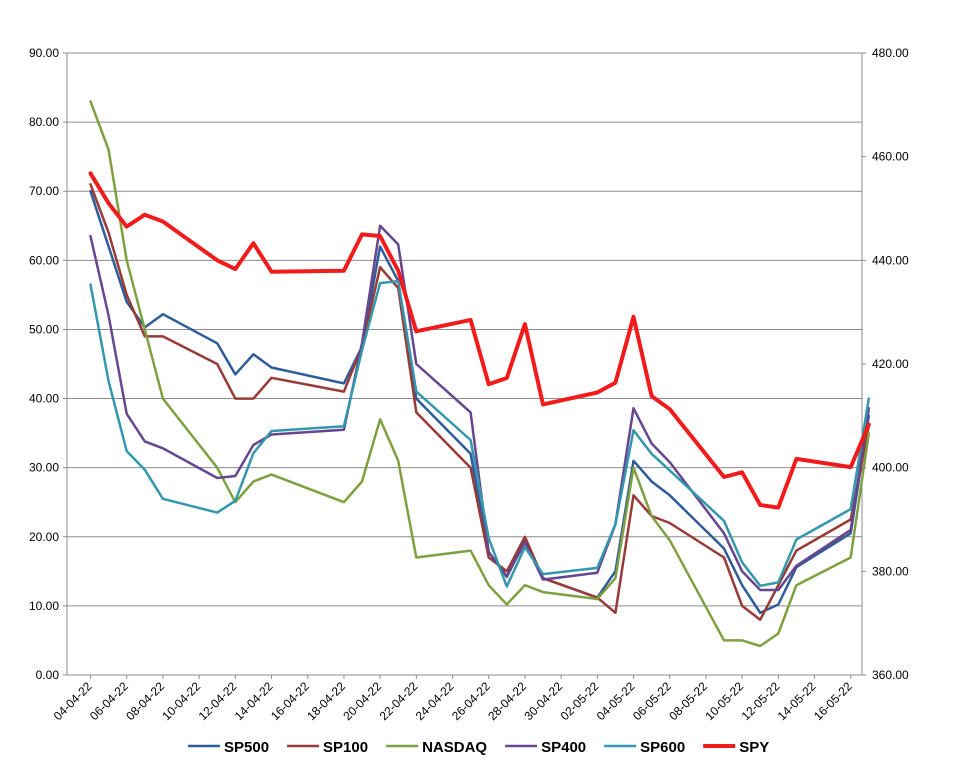 Image resolution: width=980 pixels, height=771 pixels. What do you see at coordinates (44, 468) in the screenshot?
I see `y-left-tick-label: 30.00` at bounding box center [44, 468].